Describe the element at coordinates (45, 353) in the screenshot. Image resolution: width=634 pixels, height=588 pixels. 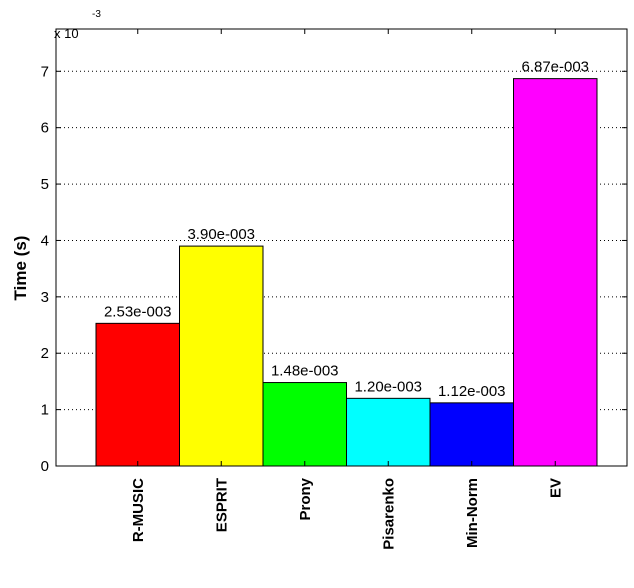
I see `y-tick-label: 2` at that location.